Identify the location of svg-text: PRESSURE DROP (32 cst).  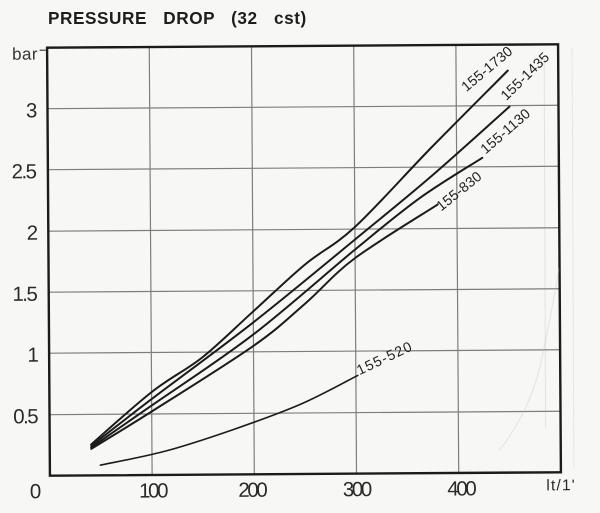
(177, 18).